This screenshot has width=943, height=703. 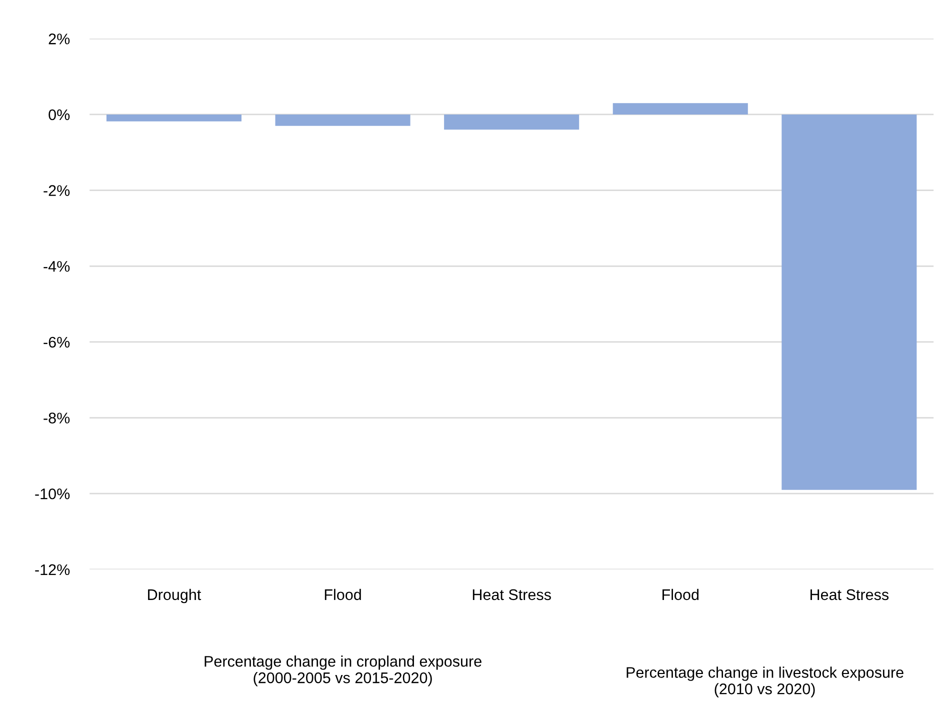 I want to click on y-tick-label: -12%, so click(x=52, y=570).